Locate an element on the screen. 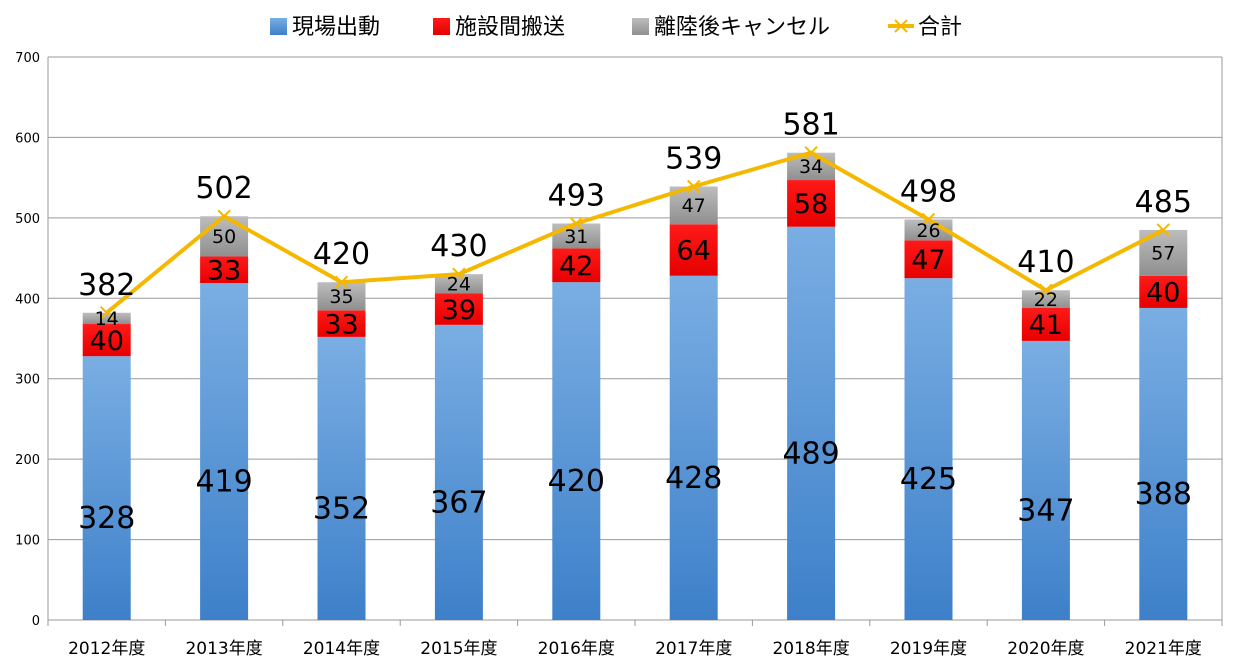  data-label: 425 is located at coordinates (928, 479).